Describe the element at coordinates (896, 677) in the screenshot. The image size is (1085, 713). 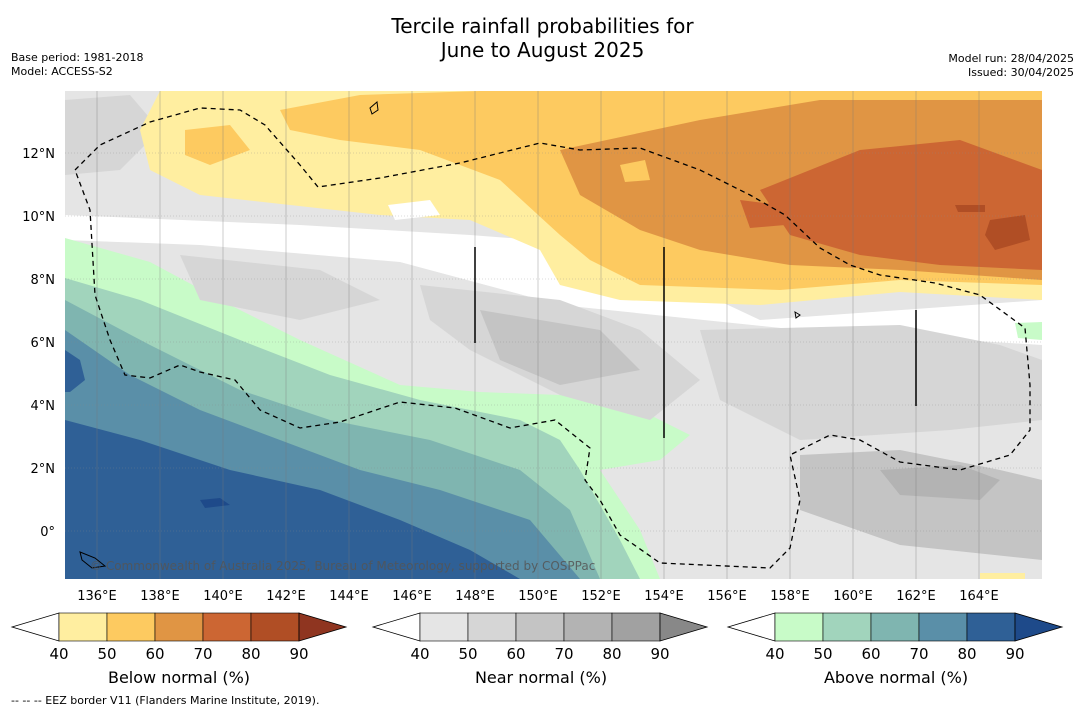
I see `above-normal-label: Above normal (%)` at that location.